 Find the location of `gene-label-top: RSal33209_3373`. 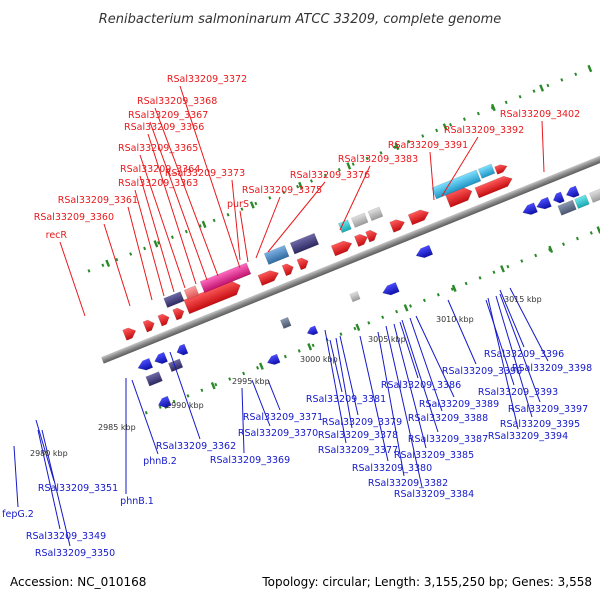

gene-label-top: RSal33209_3373 is located at coordinates (205, 173).